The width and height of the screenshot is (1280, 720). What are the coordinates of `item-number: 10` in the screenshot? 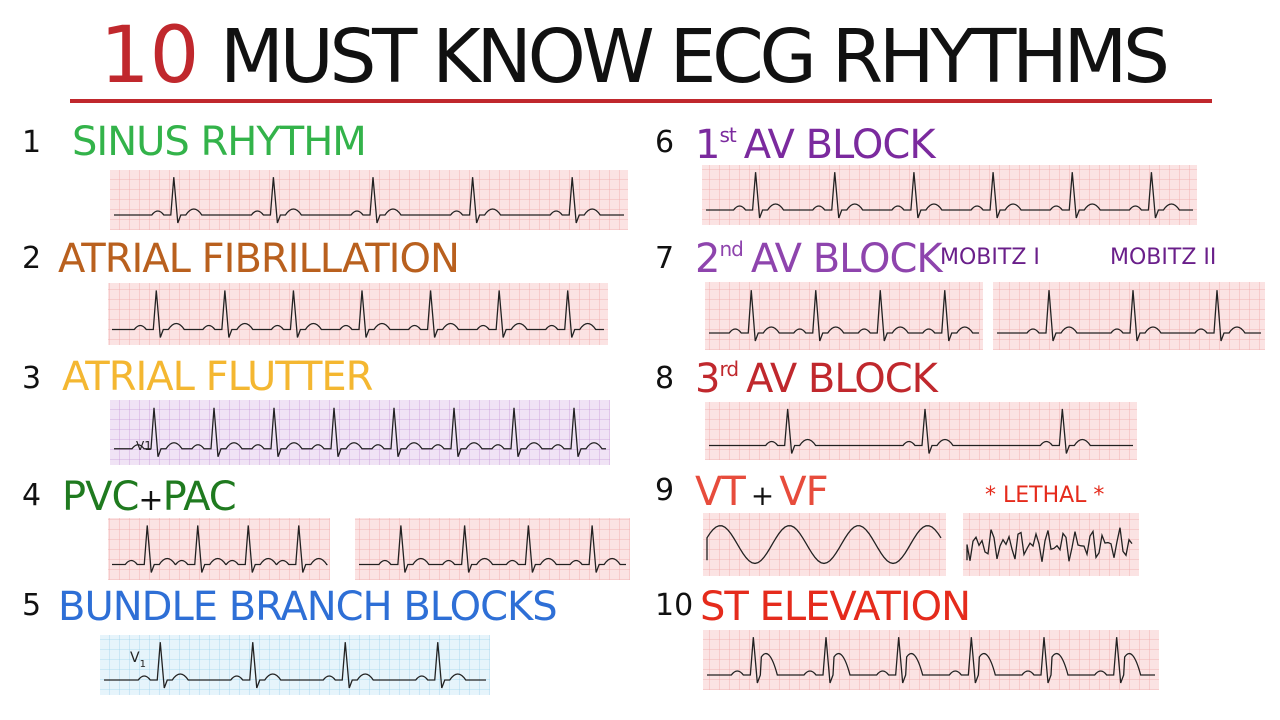 It's located at (674, 605).